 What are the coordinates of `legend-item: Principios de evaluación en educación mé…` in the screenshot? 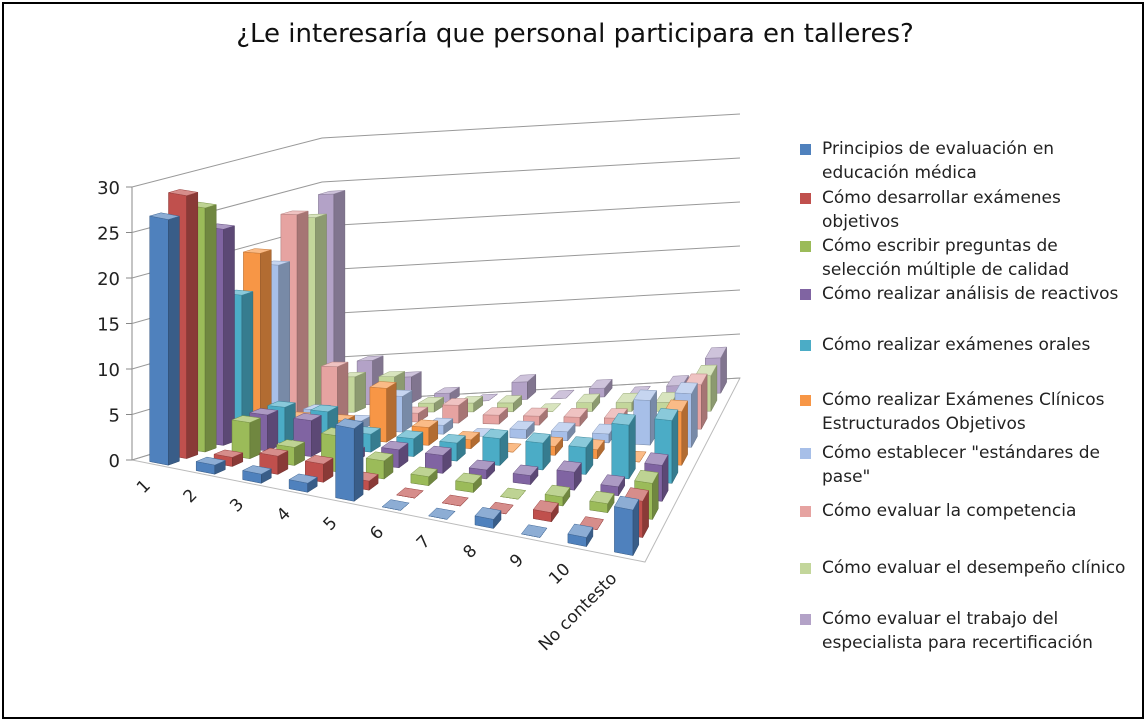 It's located at (970, 161).